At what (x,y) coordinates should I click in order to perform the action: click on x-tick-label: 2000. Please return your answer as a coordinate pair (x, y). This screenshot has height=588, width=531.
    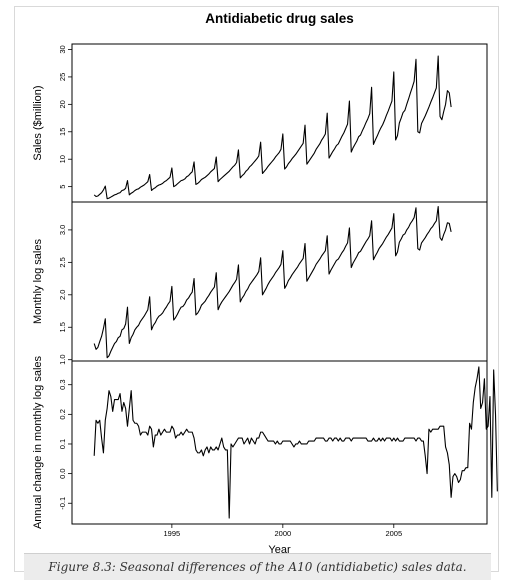
    Looking at the image, I should click on (282, 533).